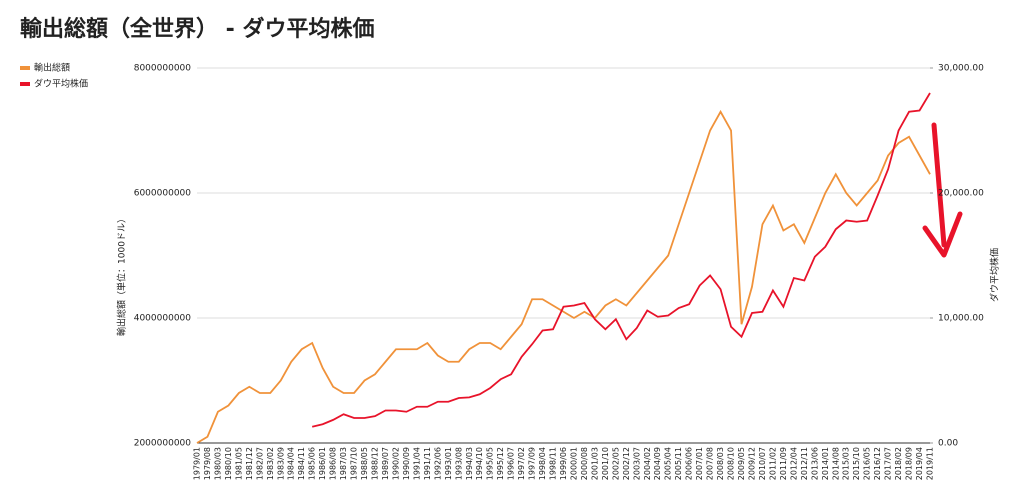  Describe the element at coordinates (772, 463) in the screenshot. I see `x-tick-label: 2011/02` at that location.